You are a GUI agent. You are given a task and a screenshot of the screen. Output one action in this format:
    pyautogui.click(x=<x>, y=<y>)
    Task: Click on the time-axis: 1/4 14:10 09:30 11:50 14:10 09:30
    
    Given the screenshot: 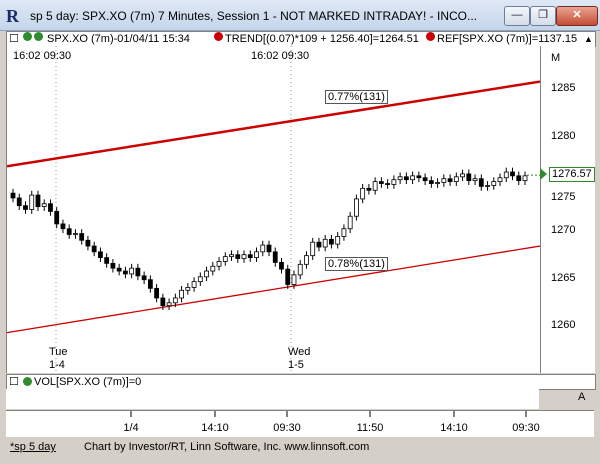 What is the action you would take?
    pyautogui.click(x=300, y=423)
    